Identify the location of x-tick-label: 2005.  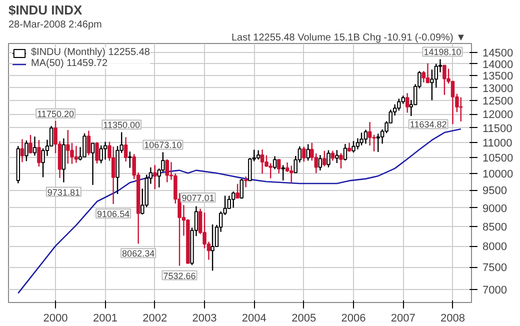
(304, 318).